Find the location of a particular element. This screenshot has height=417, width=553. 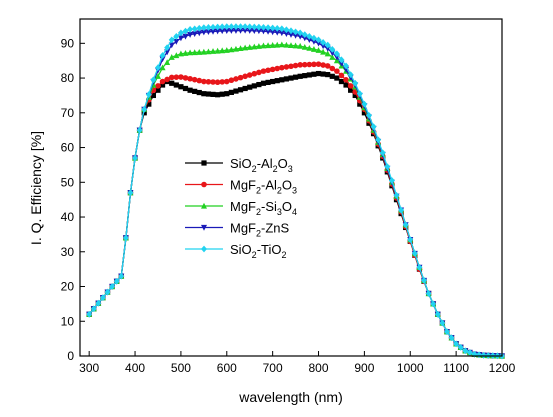

x-tick-label: 1100 is located at coordinates (456, 368).